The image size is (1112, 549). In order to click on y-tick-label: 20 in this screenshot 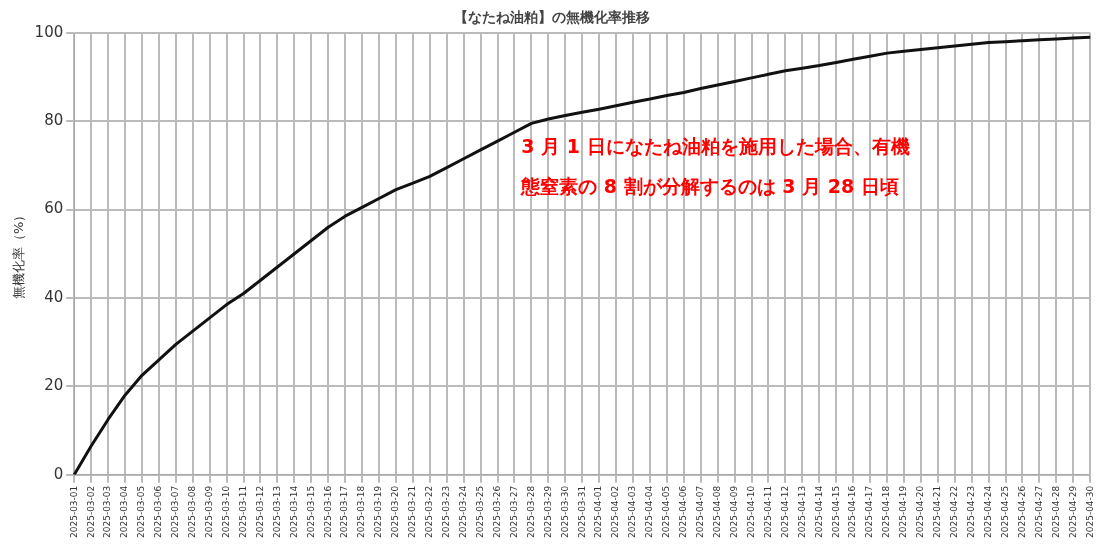, I will do `click(54, 385)`.